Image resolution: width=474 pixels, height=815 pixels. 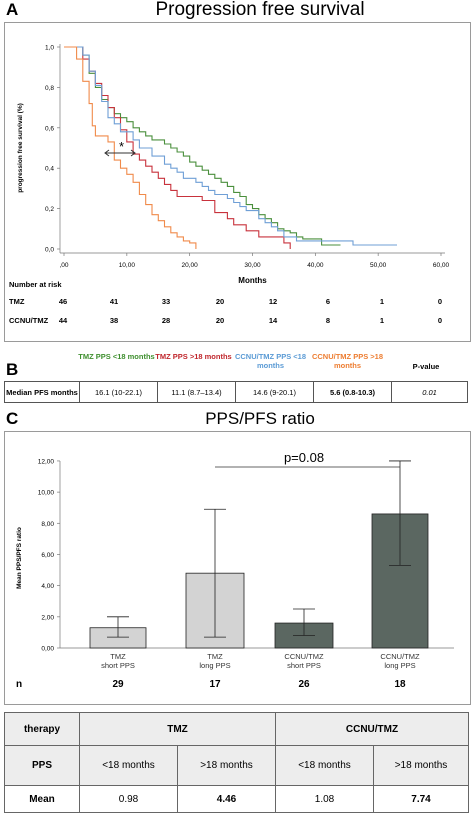 I want to click on km-x-label: Months, so click(x=252, y=280).